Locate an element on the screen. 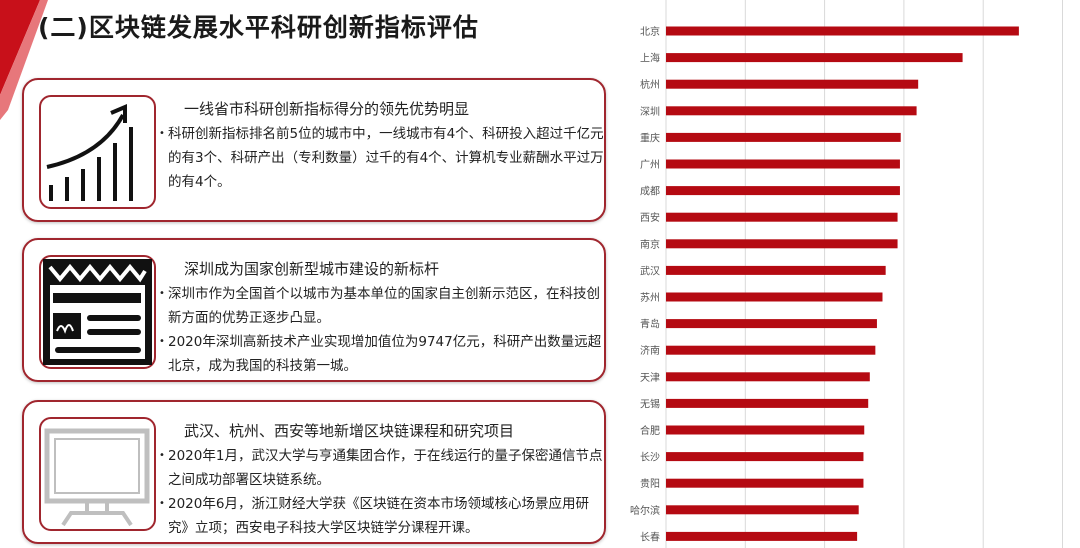 The height and width of the screenshot is (548, 1080). bar-深圳 is located at coordinates (791, 111).